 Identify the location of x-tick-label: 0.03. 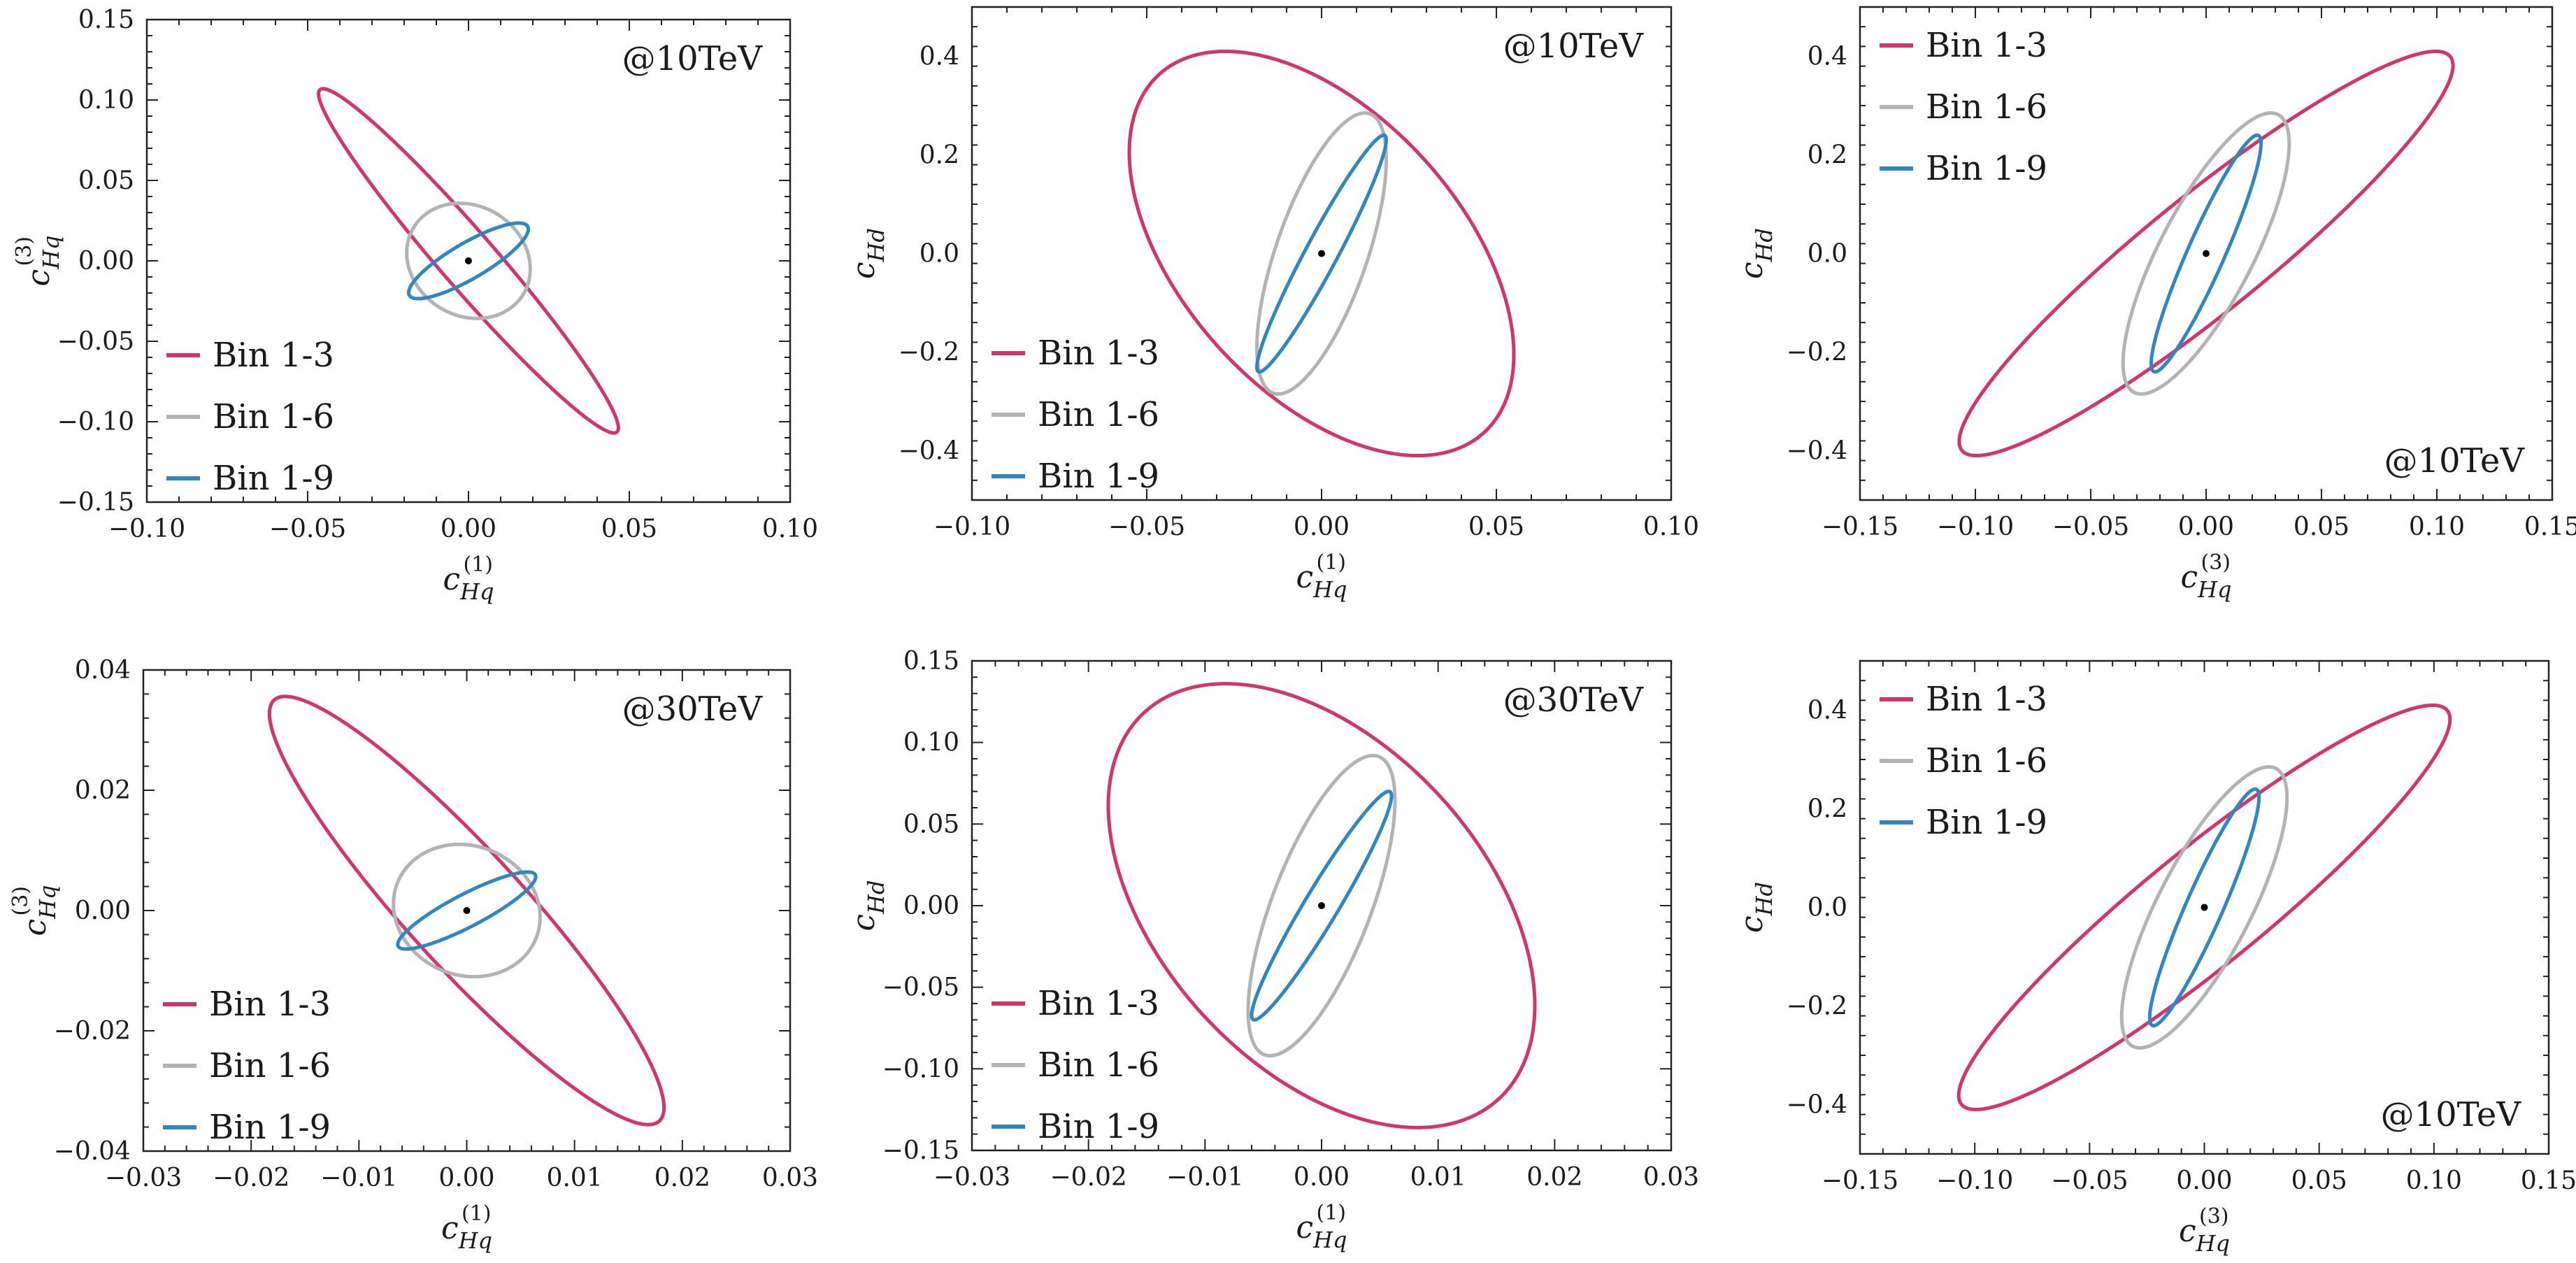
(790, 1178).